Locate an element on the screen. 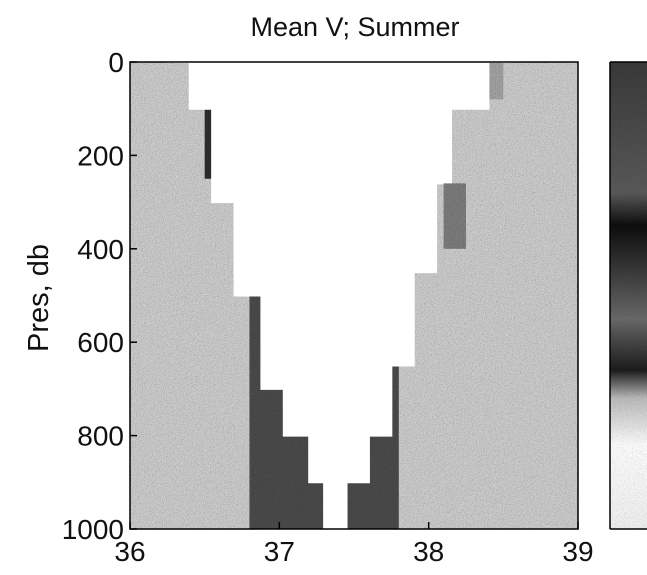 Image resolution: width=647 pixels, height=575 pixels. y-tick-label: 200 is located at coordinates (100, 155).